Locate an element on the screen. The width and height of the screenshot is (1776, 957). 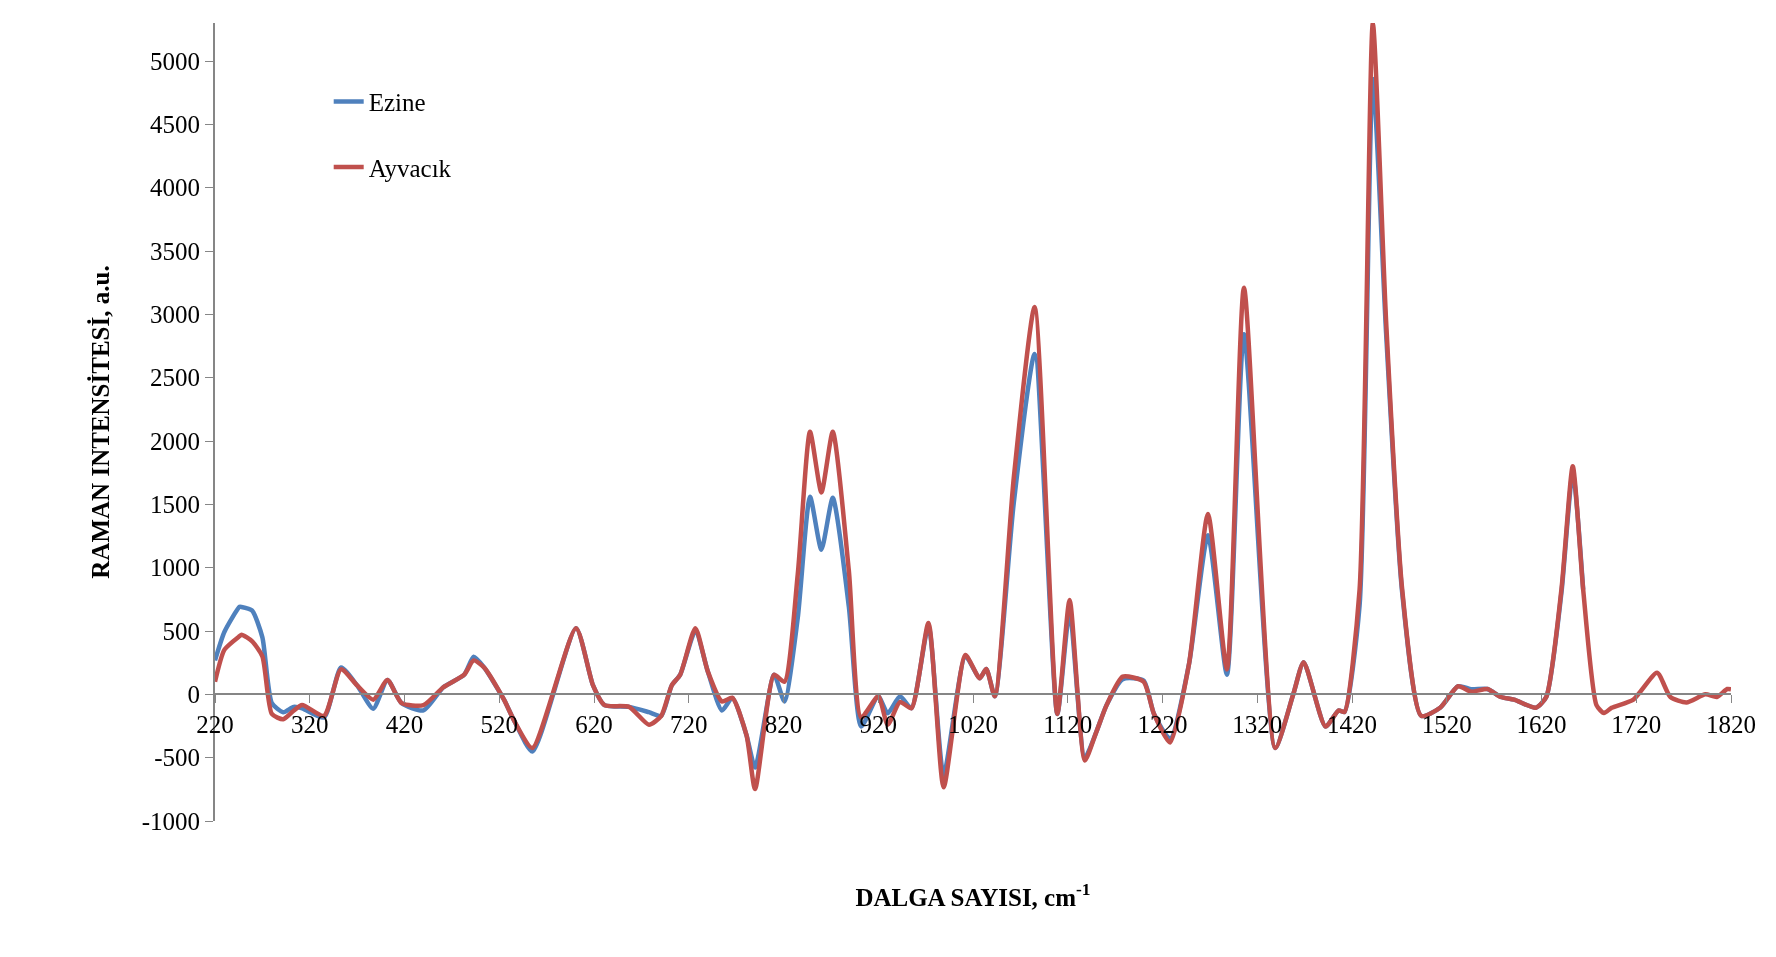
x-tick-label: 320 is located at coordinates (310, 725).